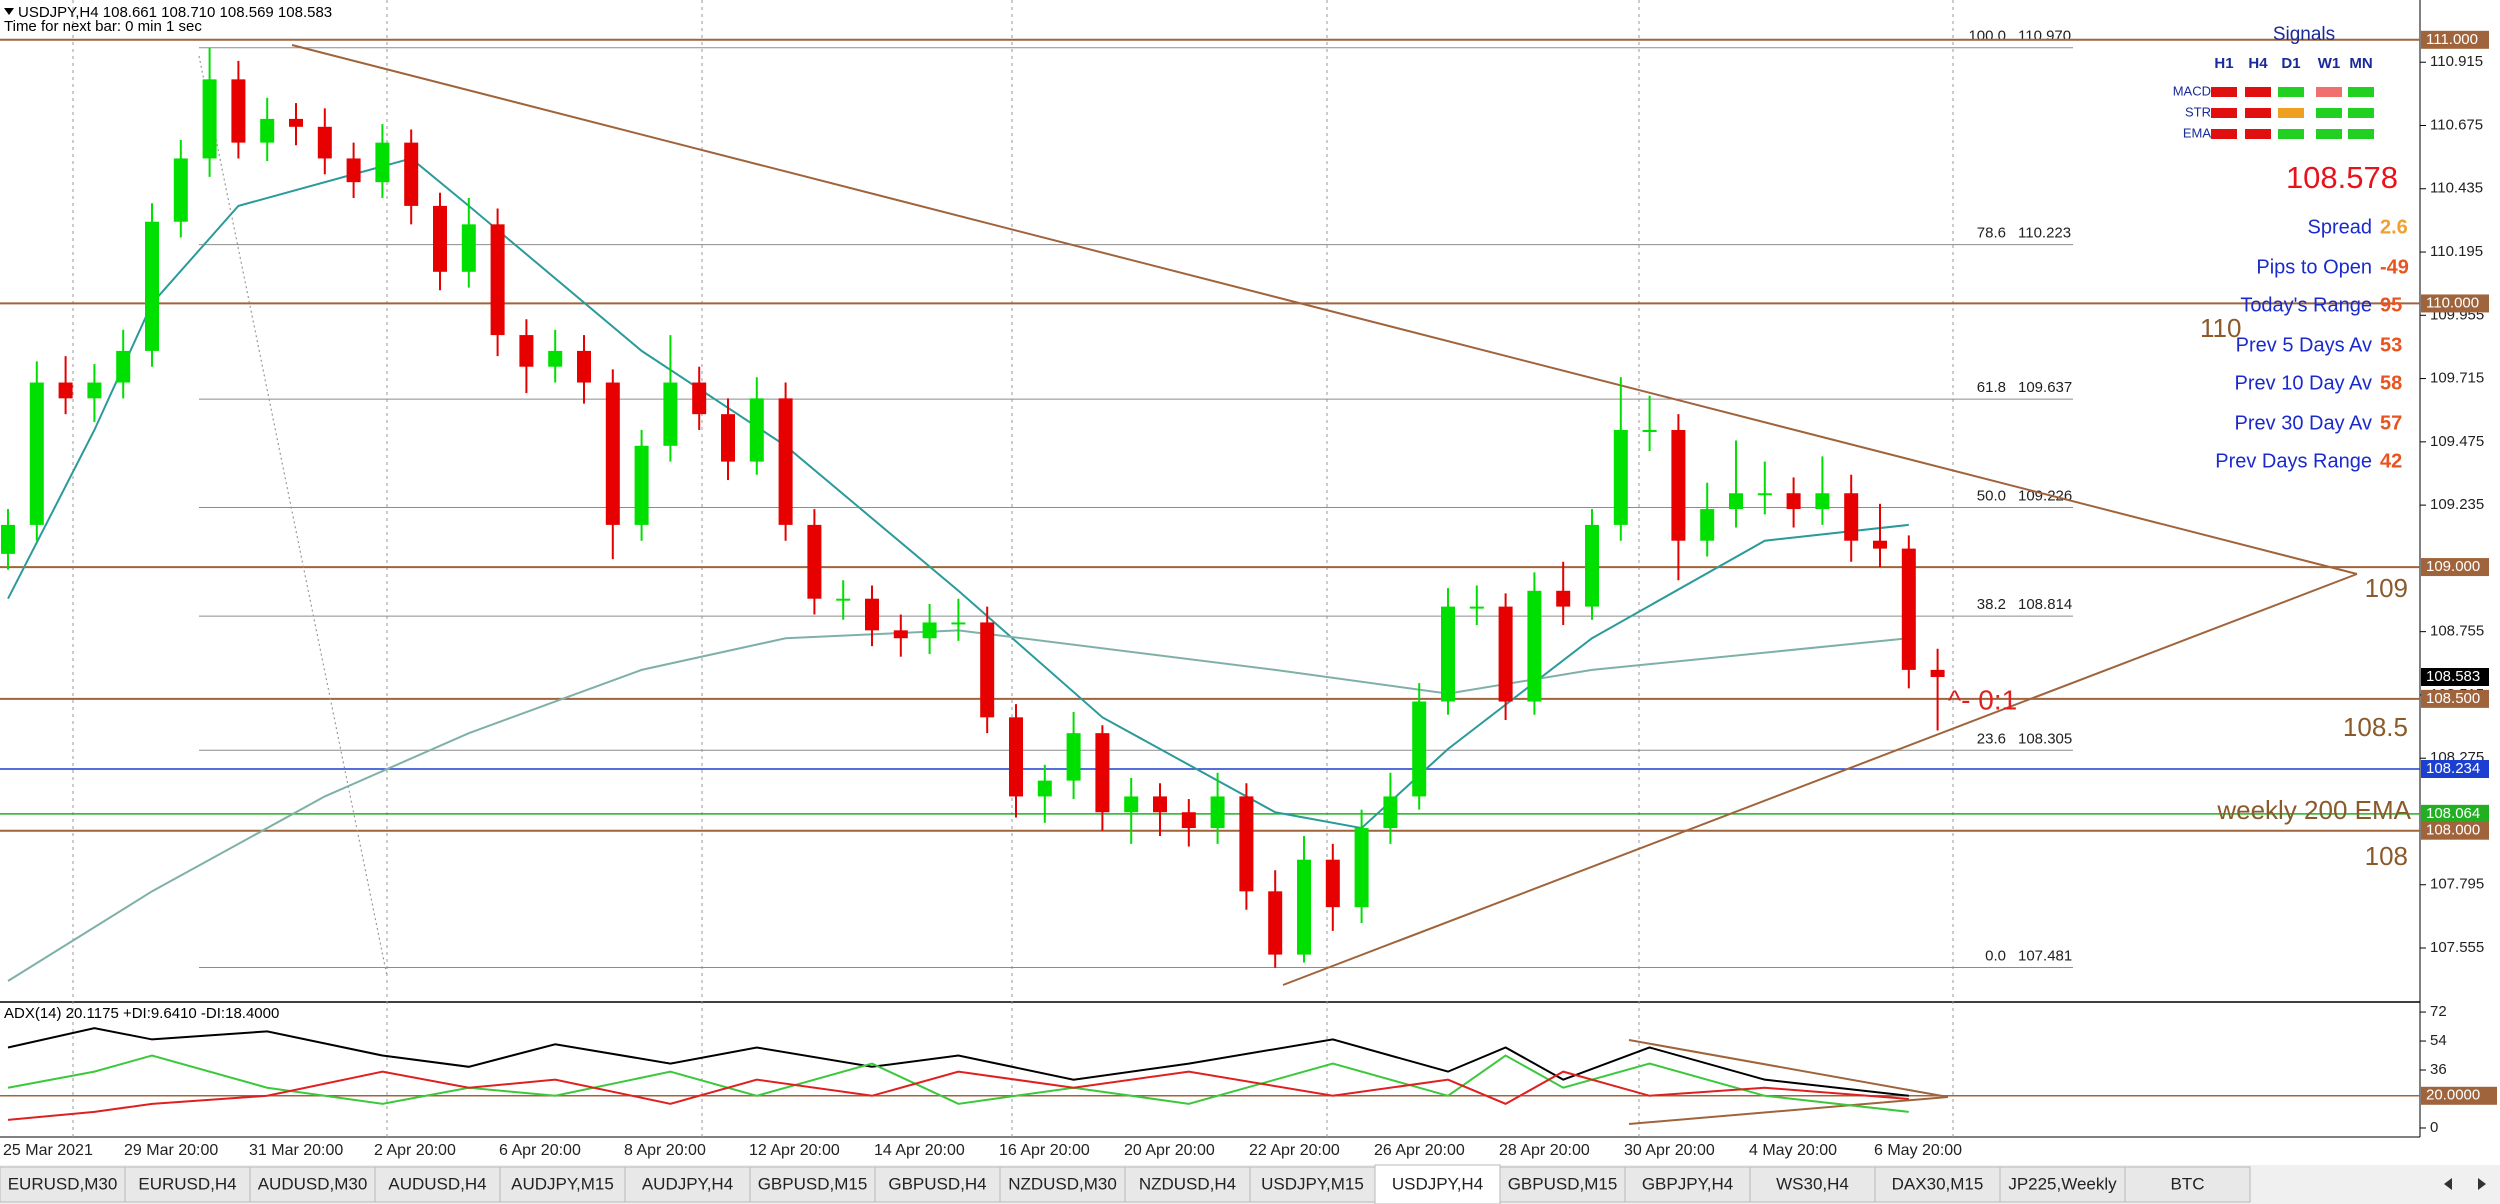 The height and width of the screenshot is (1204, 2500). I want to click on info-label: Pips to Open, so click(2314, 267).